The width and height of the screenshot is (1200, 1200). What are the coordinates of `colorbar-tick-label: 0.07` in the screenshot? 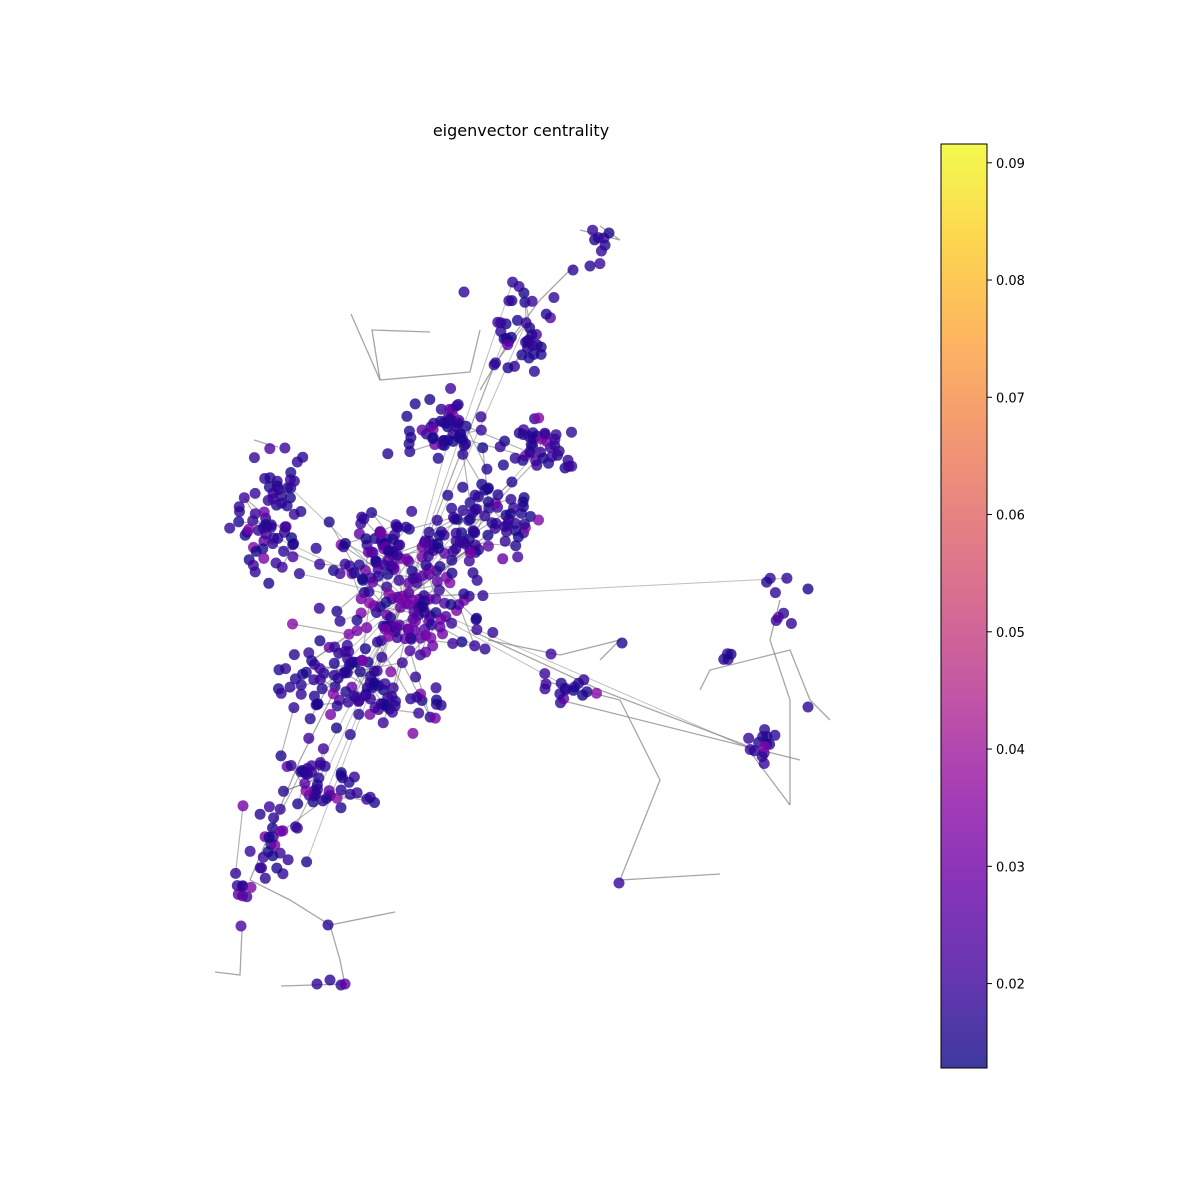 It's located at (1010, 398).